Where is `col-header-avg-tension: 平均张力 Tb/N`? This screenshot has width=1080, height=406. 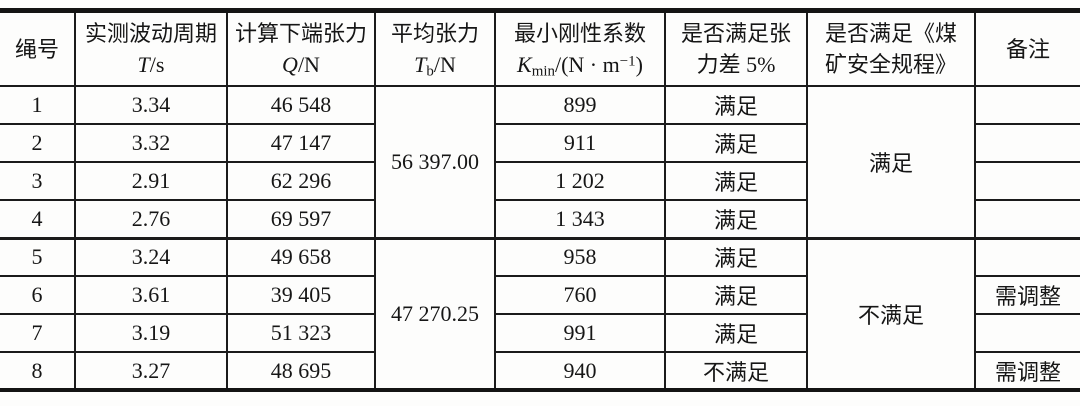 col-header-avg-tension: 平均张力 Tb/N is located at coordinates (435, 48).